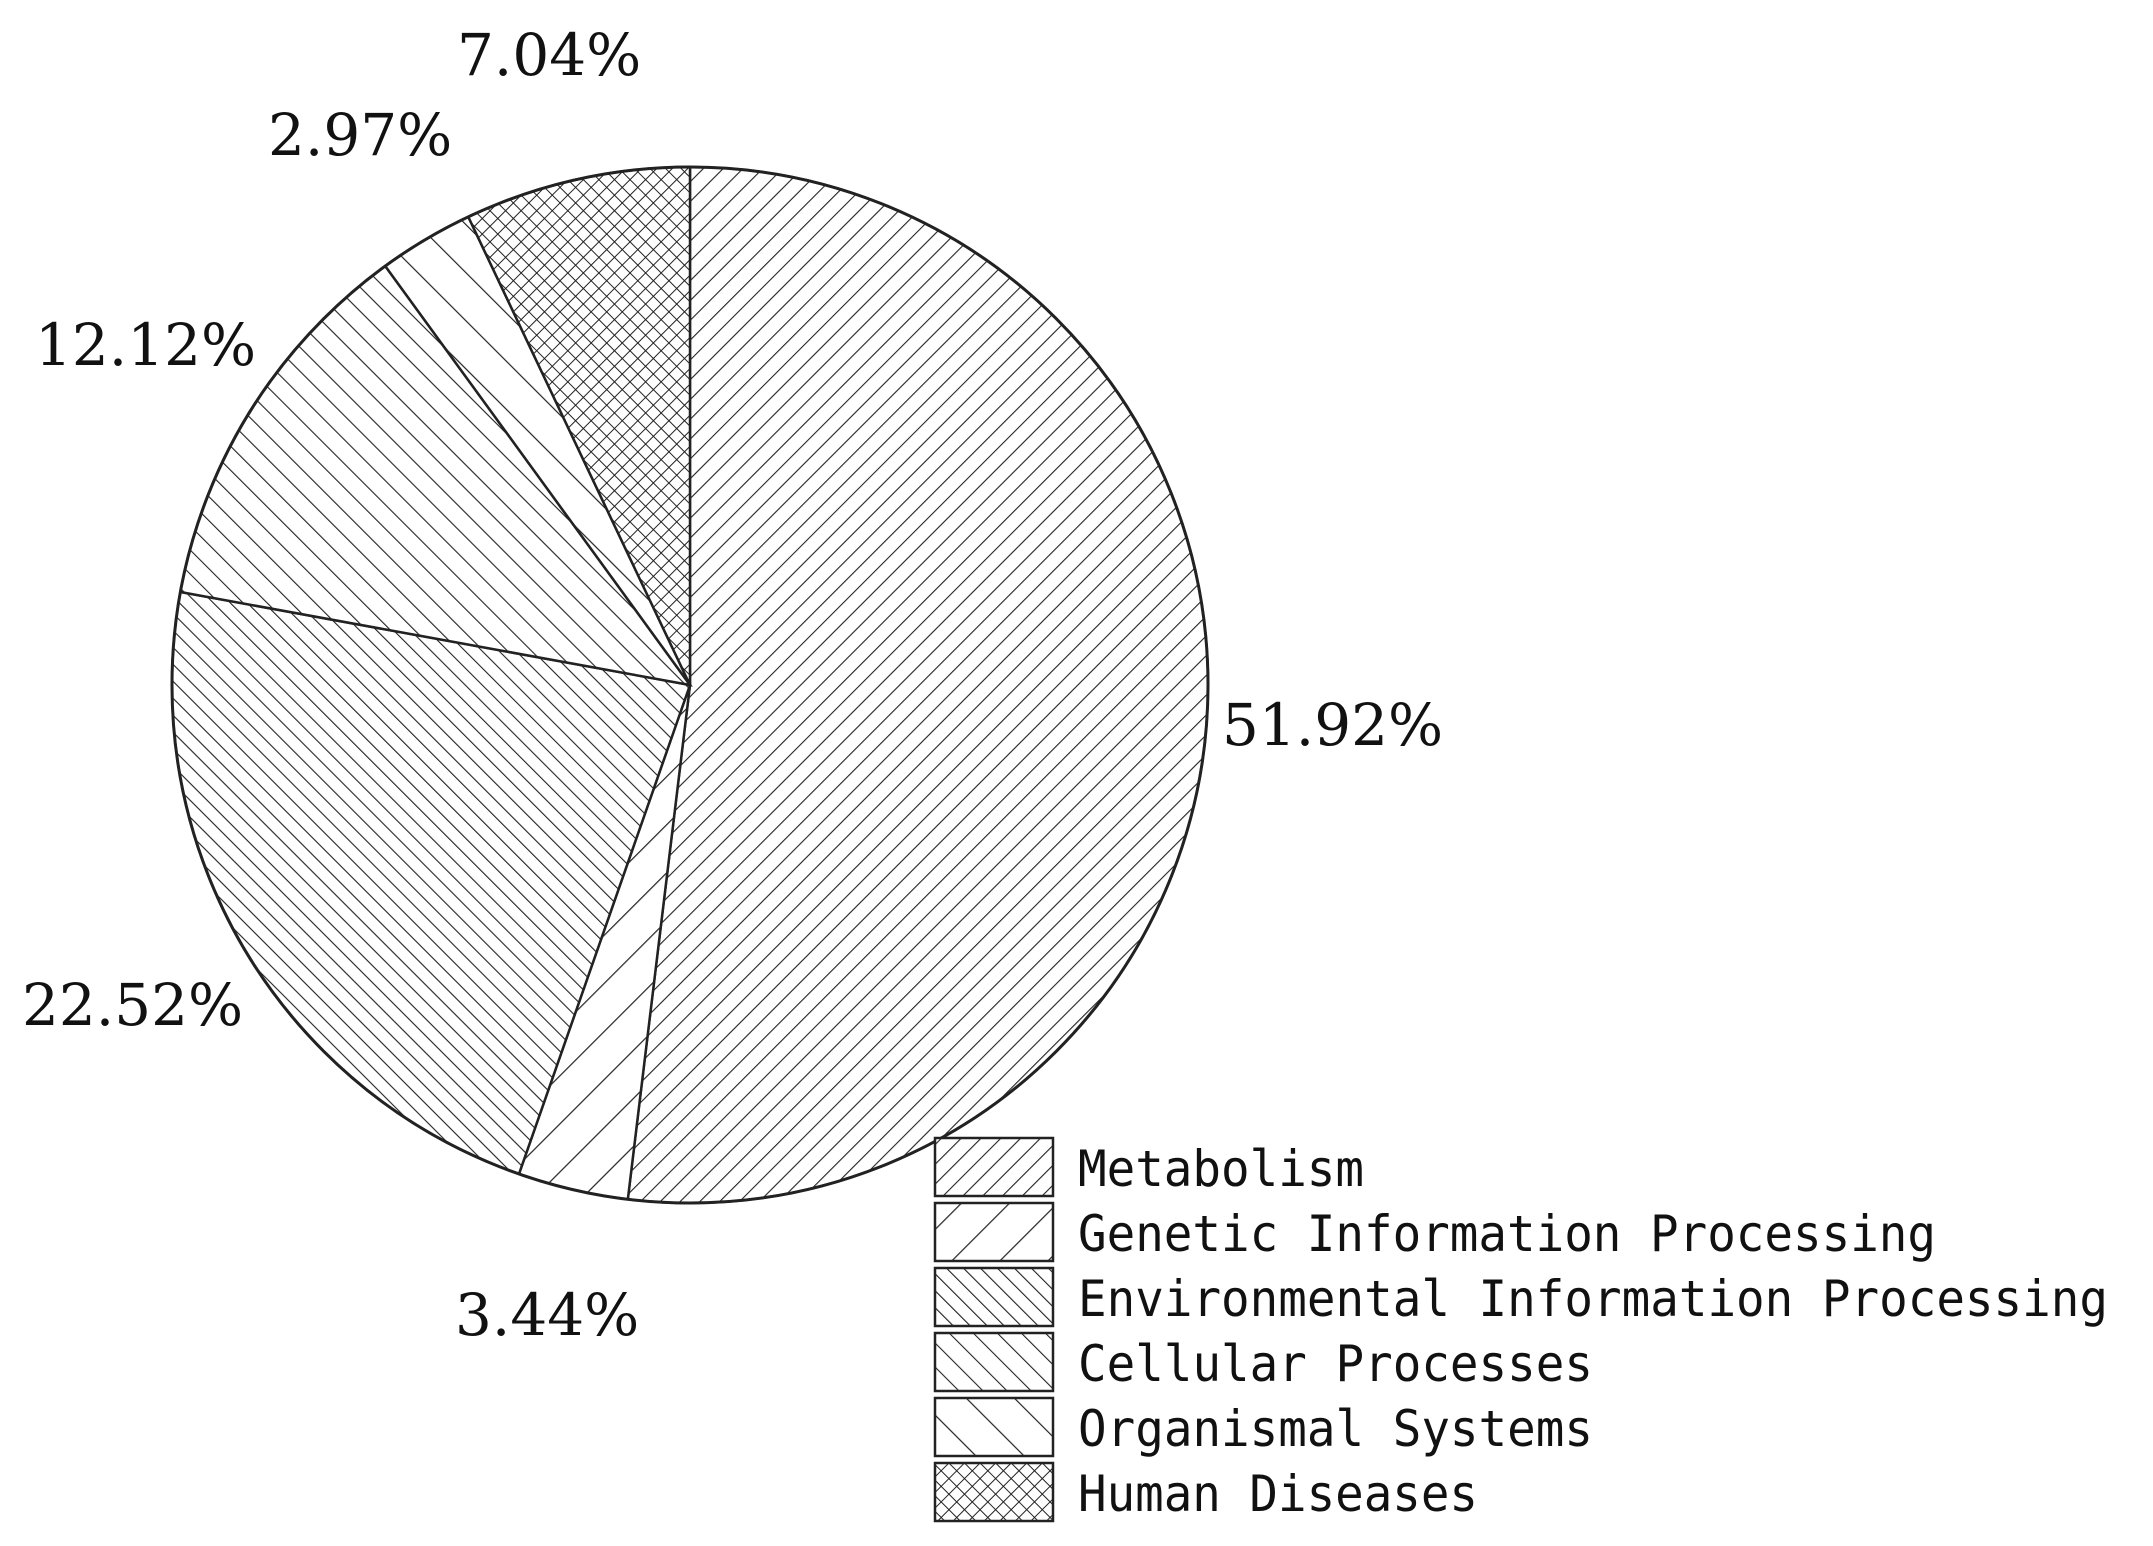 The width and height of the screenshot is (2153, 1546). Describe the element at coordinates (132, 1005) in the screenshot. I see `data-label-environmental-information-processing: 22.52%` at that location.